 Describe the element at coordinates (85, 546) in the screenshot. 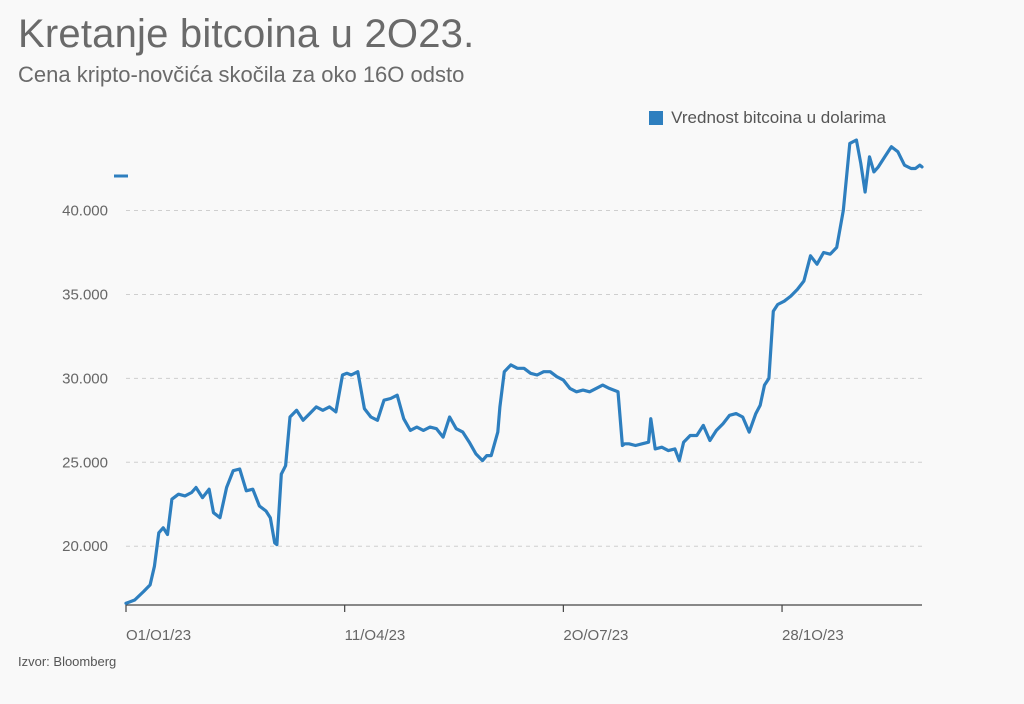

I see `y-tick-label-0: 20.000` at that location.